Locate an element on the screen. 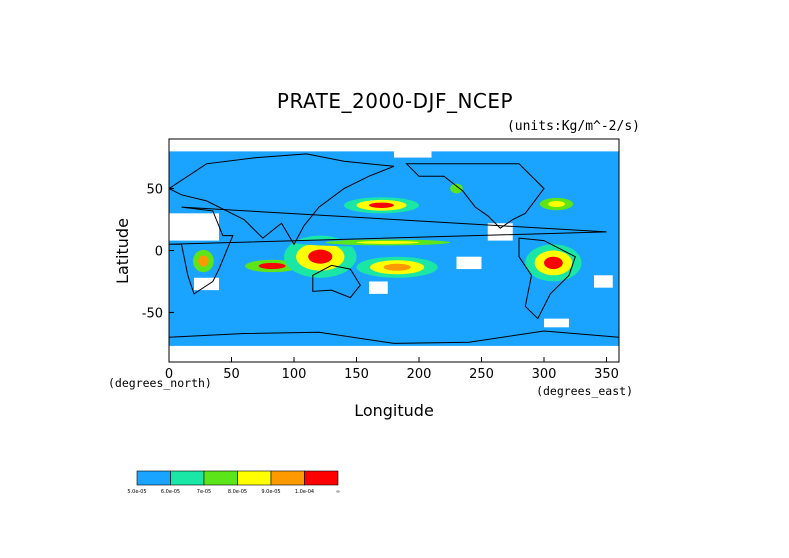 The image size is (789, 558). colorbar-label: 1.0e-04 is located at coordinates (304, 492).